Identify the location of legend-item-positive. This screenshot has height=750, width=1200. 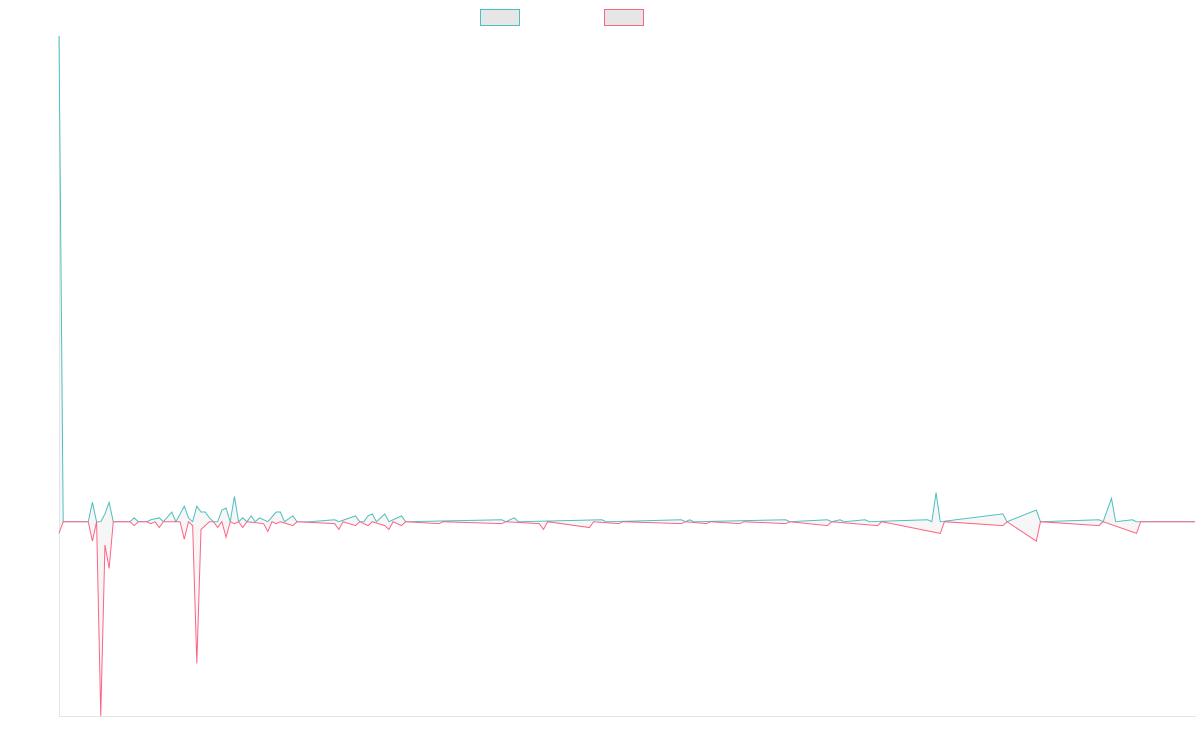
(503, 17).